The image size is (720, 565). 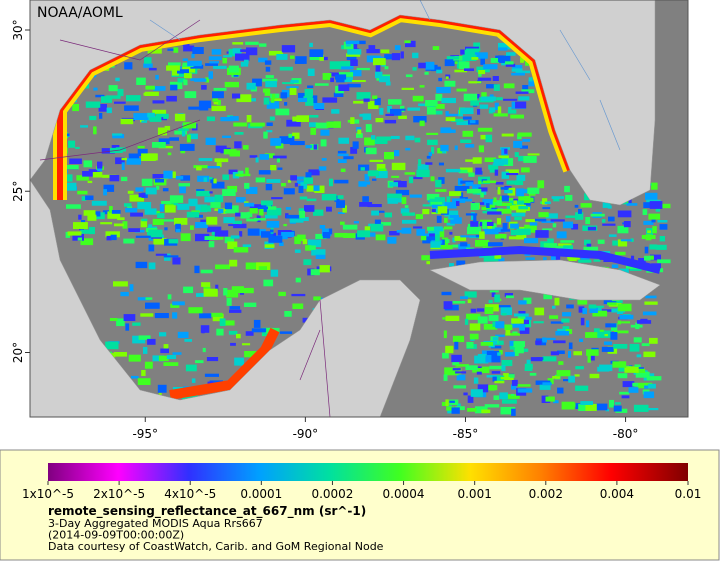 What do you see at coordinates (155, 523) in the screenshot?
I see `legend-line: 3-Day Aggregated MODIS Aqua Rrs667` at bounding box center [155, 523].